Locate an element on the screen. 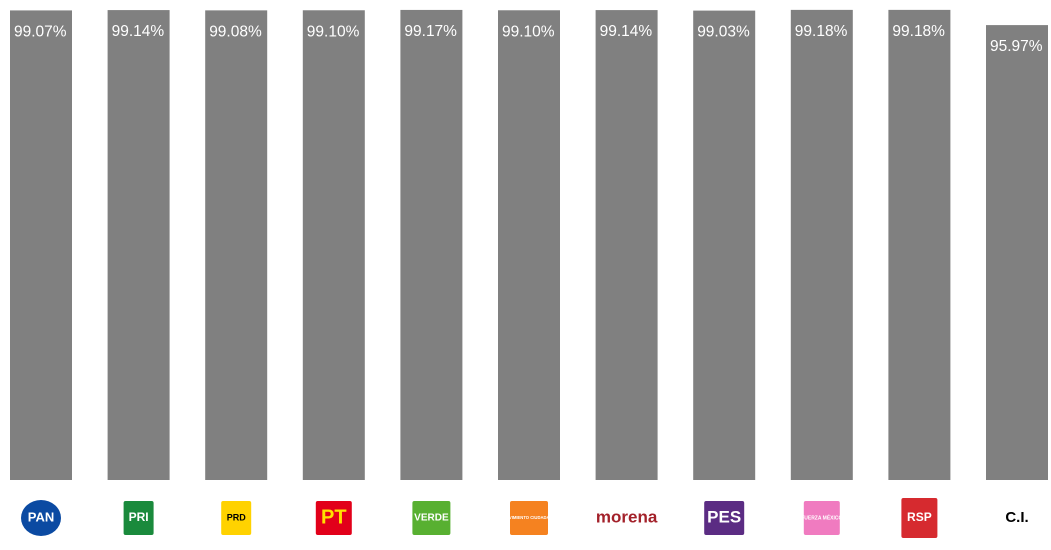 This screenshot has height=550, width=1051. category-label: PT is located at coordinates (334, 517).